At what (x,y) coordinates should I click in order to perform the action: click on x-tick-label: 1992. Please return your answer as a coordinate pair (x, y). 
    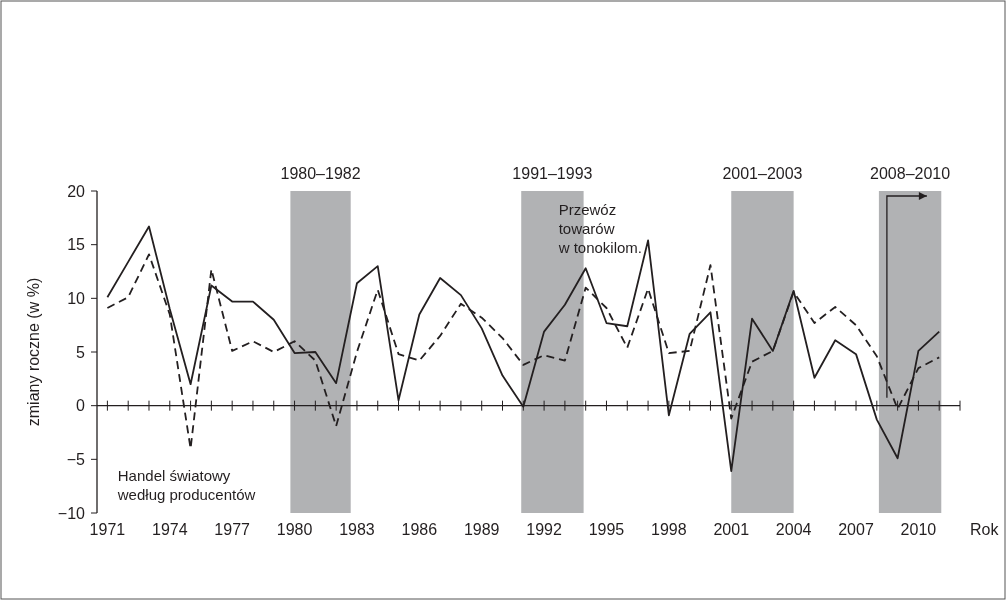
    Looking at the image, I should click on (544, 529).